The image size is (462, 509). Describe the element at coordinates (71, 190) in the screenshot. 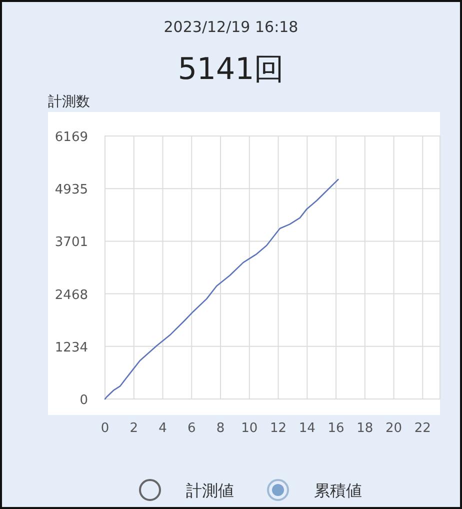

I see `y-tick-label: 4935` at that location.